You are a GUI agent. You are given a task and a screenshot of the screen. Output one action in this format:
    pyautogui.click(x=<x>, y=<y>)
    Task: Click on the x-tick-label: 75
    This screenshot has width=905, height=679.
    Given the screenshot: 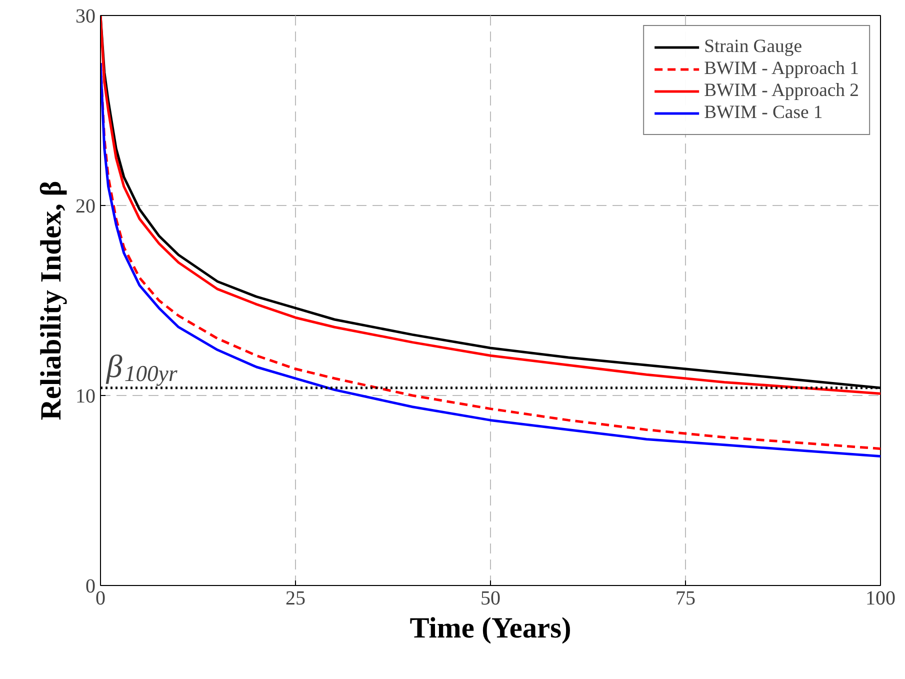 What is the action you would take?
    pyautogui.click(x=686, y=599)
    